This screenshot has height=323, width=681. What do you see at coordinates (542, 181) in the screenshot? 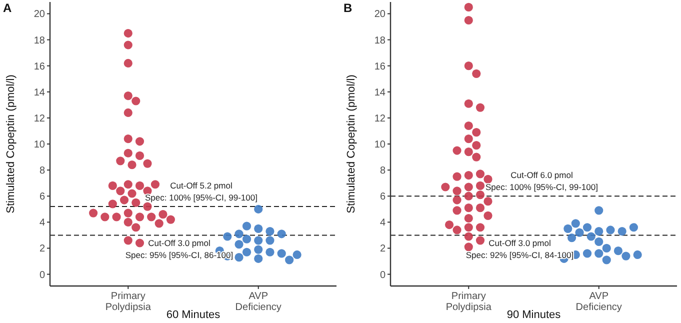
I see `ref-line-label: Cut-Off 6.0 pmol Spec: 100% [95%-CI, 99-100]` at bounding box center [542, 181].